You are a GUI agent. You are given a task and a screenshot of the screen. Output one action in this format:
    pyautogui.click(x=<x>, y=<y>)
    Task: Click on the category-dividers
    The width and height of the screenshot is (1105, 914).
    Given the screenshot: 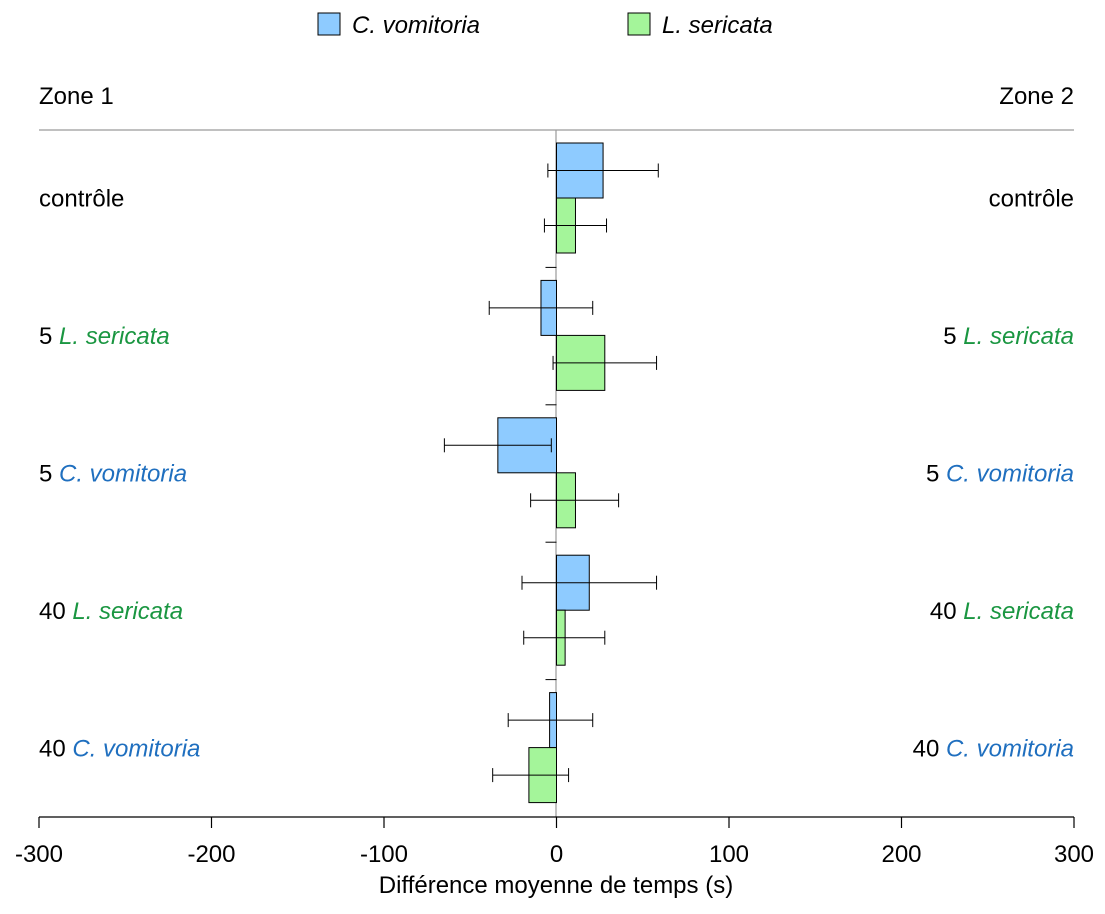 What is the action you would take?
    pyautogui.click(x=551, y=473)
    